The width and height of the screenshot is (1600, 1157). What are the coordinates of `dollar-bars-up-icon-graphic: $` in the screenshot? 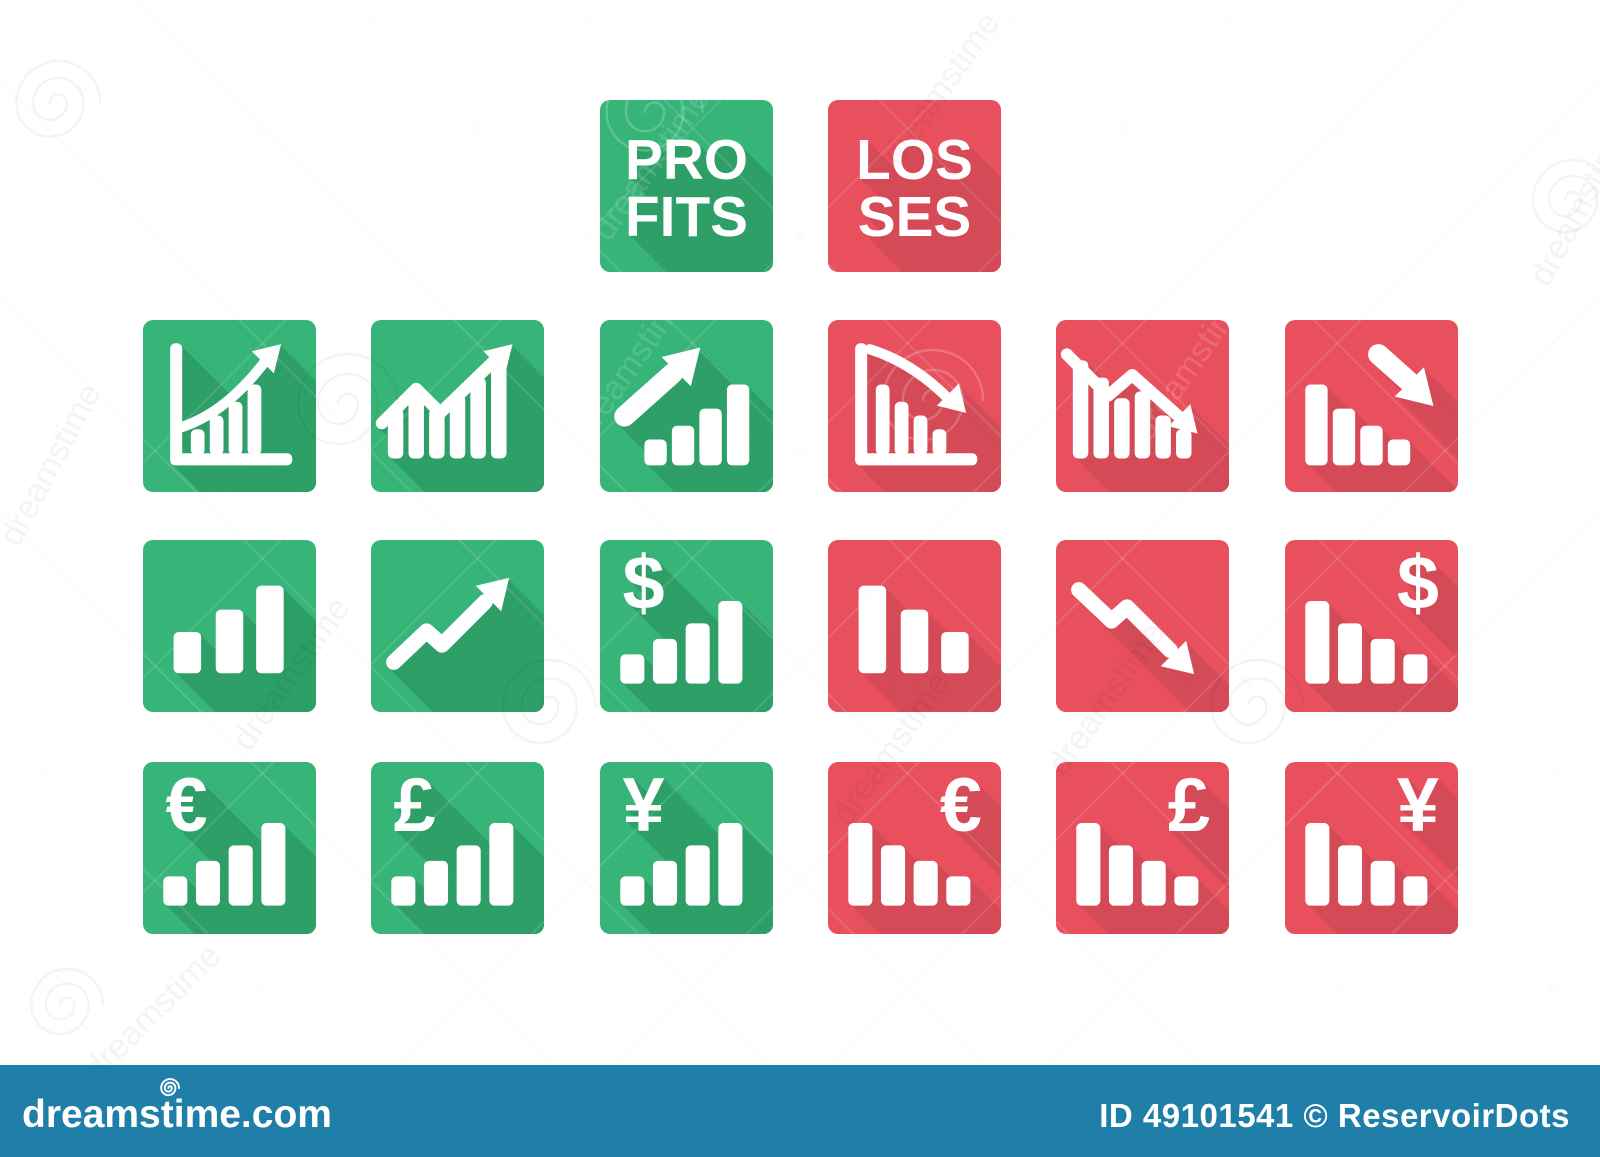 It's located at (696, 626).